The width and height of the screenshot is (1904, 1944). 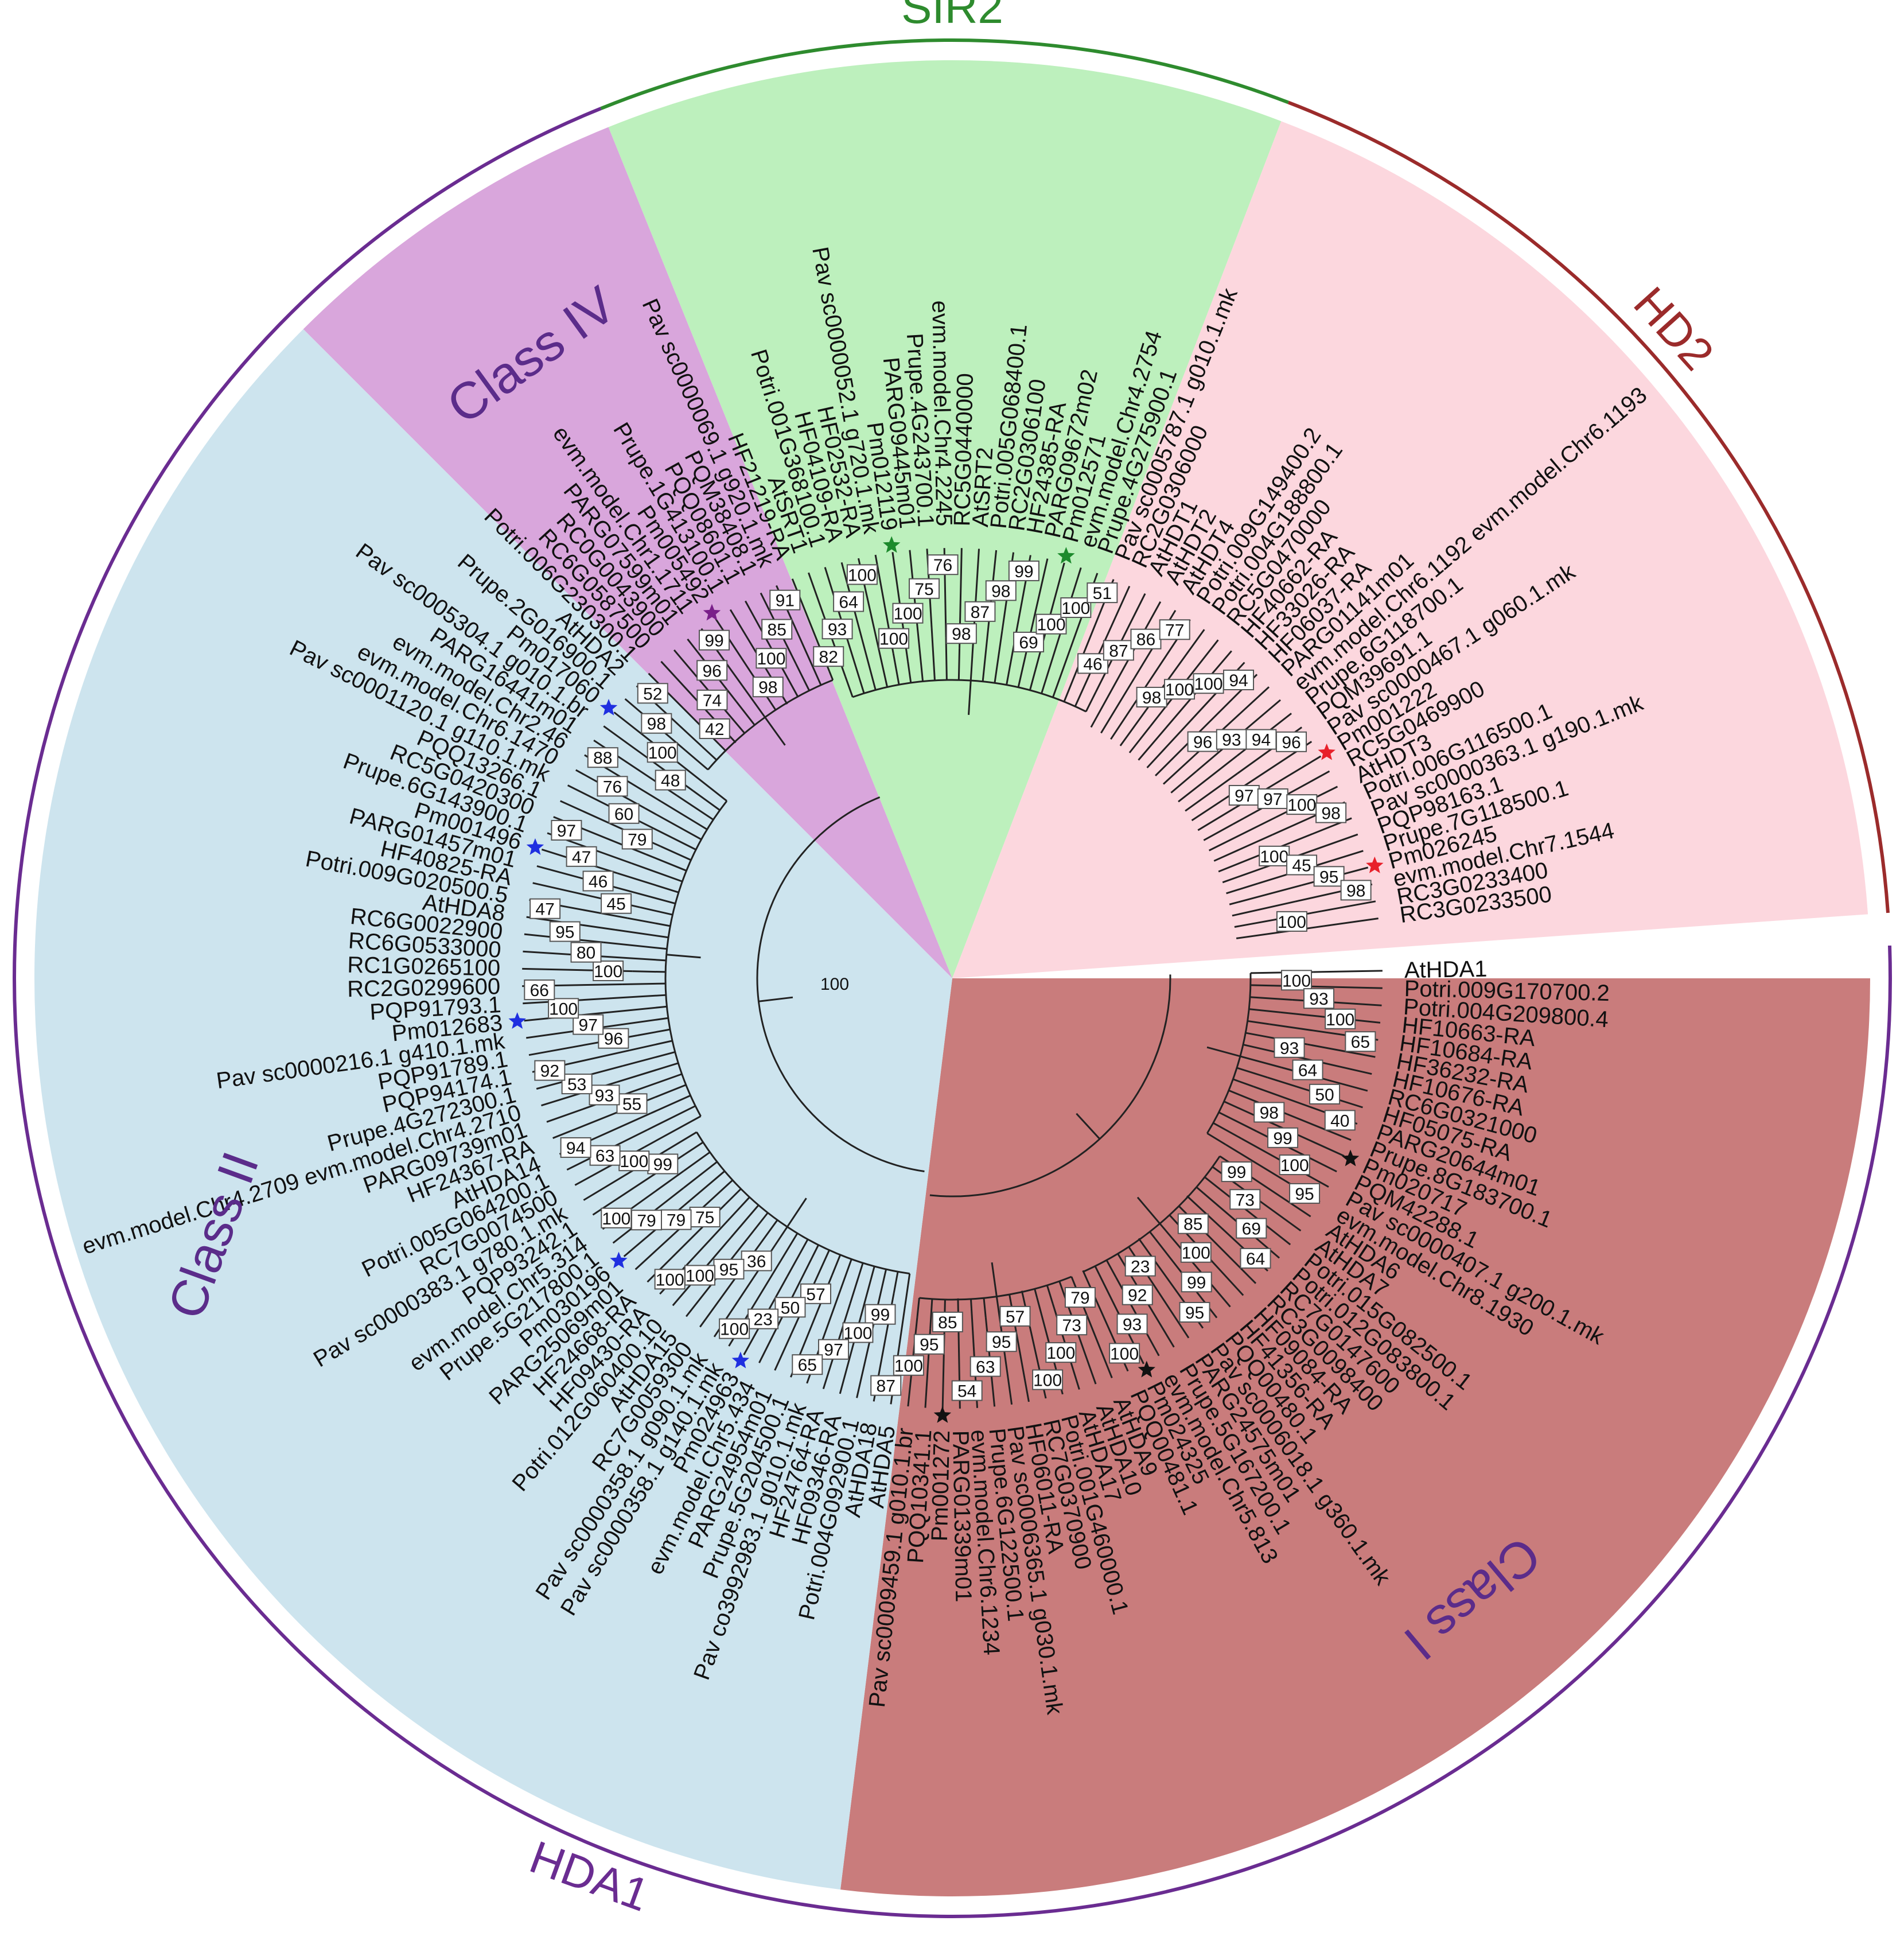 What do you see at coordinates (581, 857) in the screenshot?
I see `bootstrap-label: 47` at bounding box center [581, 857].